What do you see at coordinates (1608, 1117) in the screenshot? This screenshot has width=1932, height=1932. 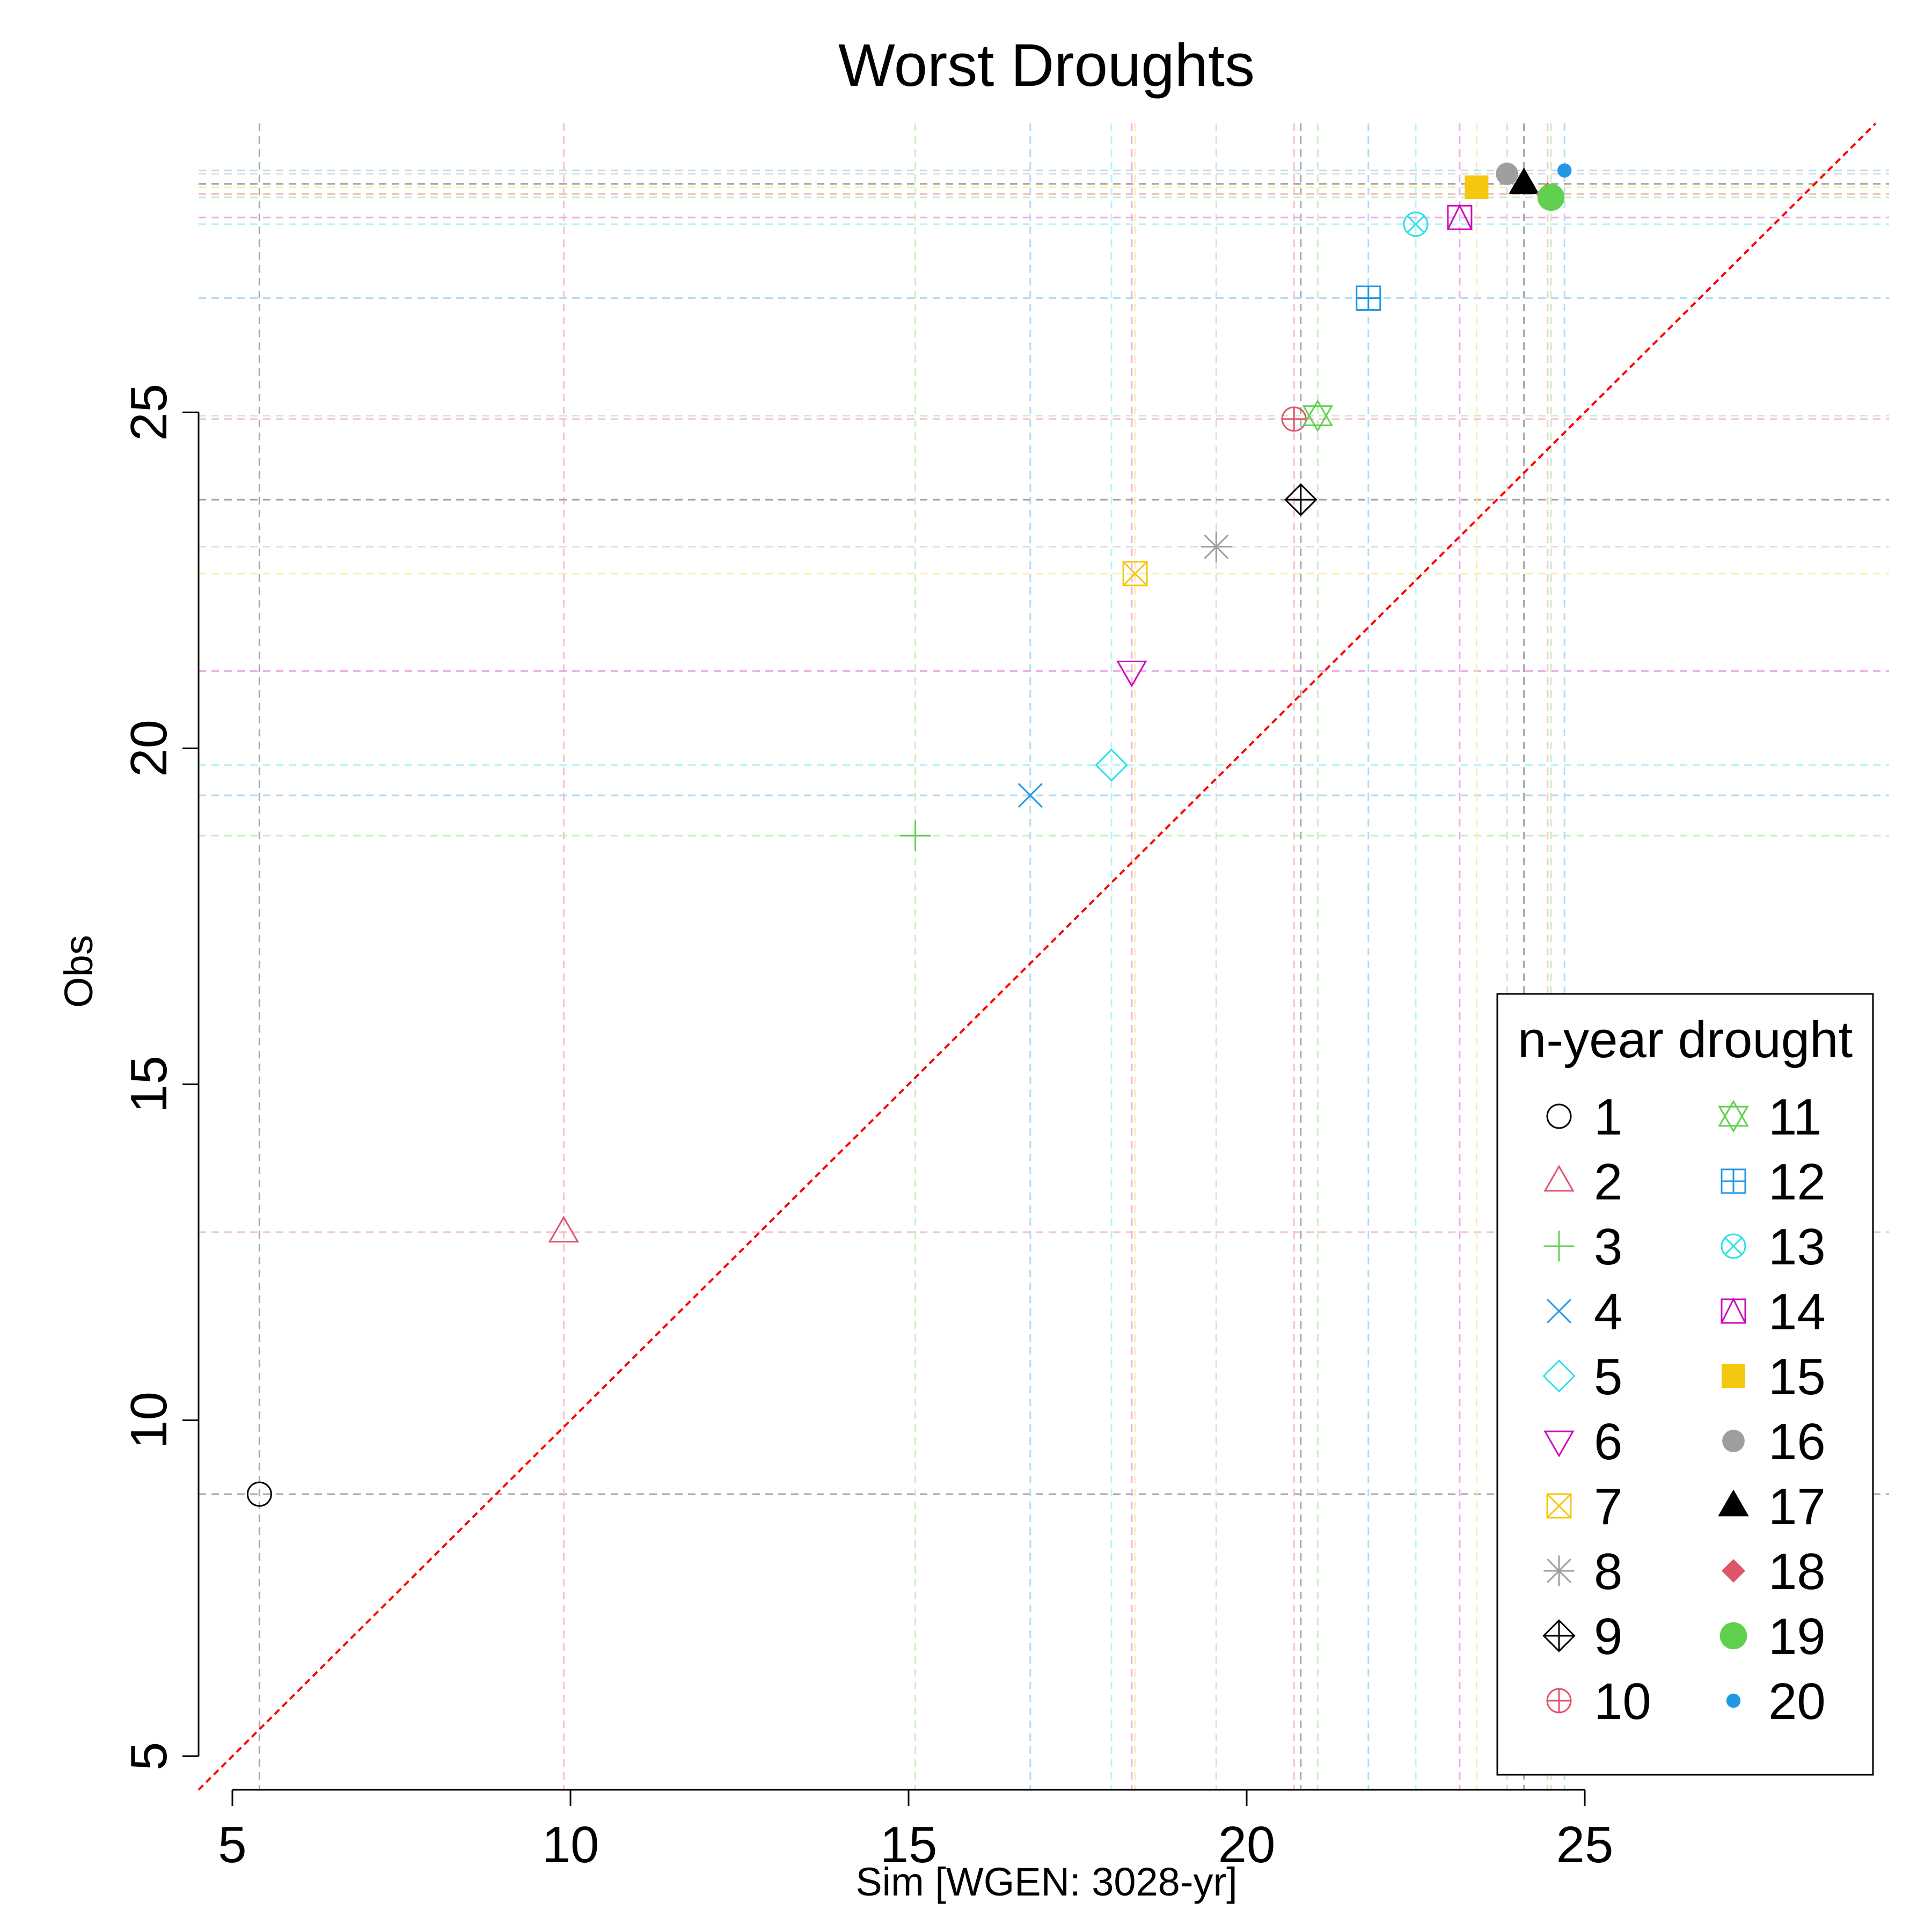 I see `legend-label-1: 1` at bounding box center [1608, 1117].